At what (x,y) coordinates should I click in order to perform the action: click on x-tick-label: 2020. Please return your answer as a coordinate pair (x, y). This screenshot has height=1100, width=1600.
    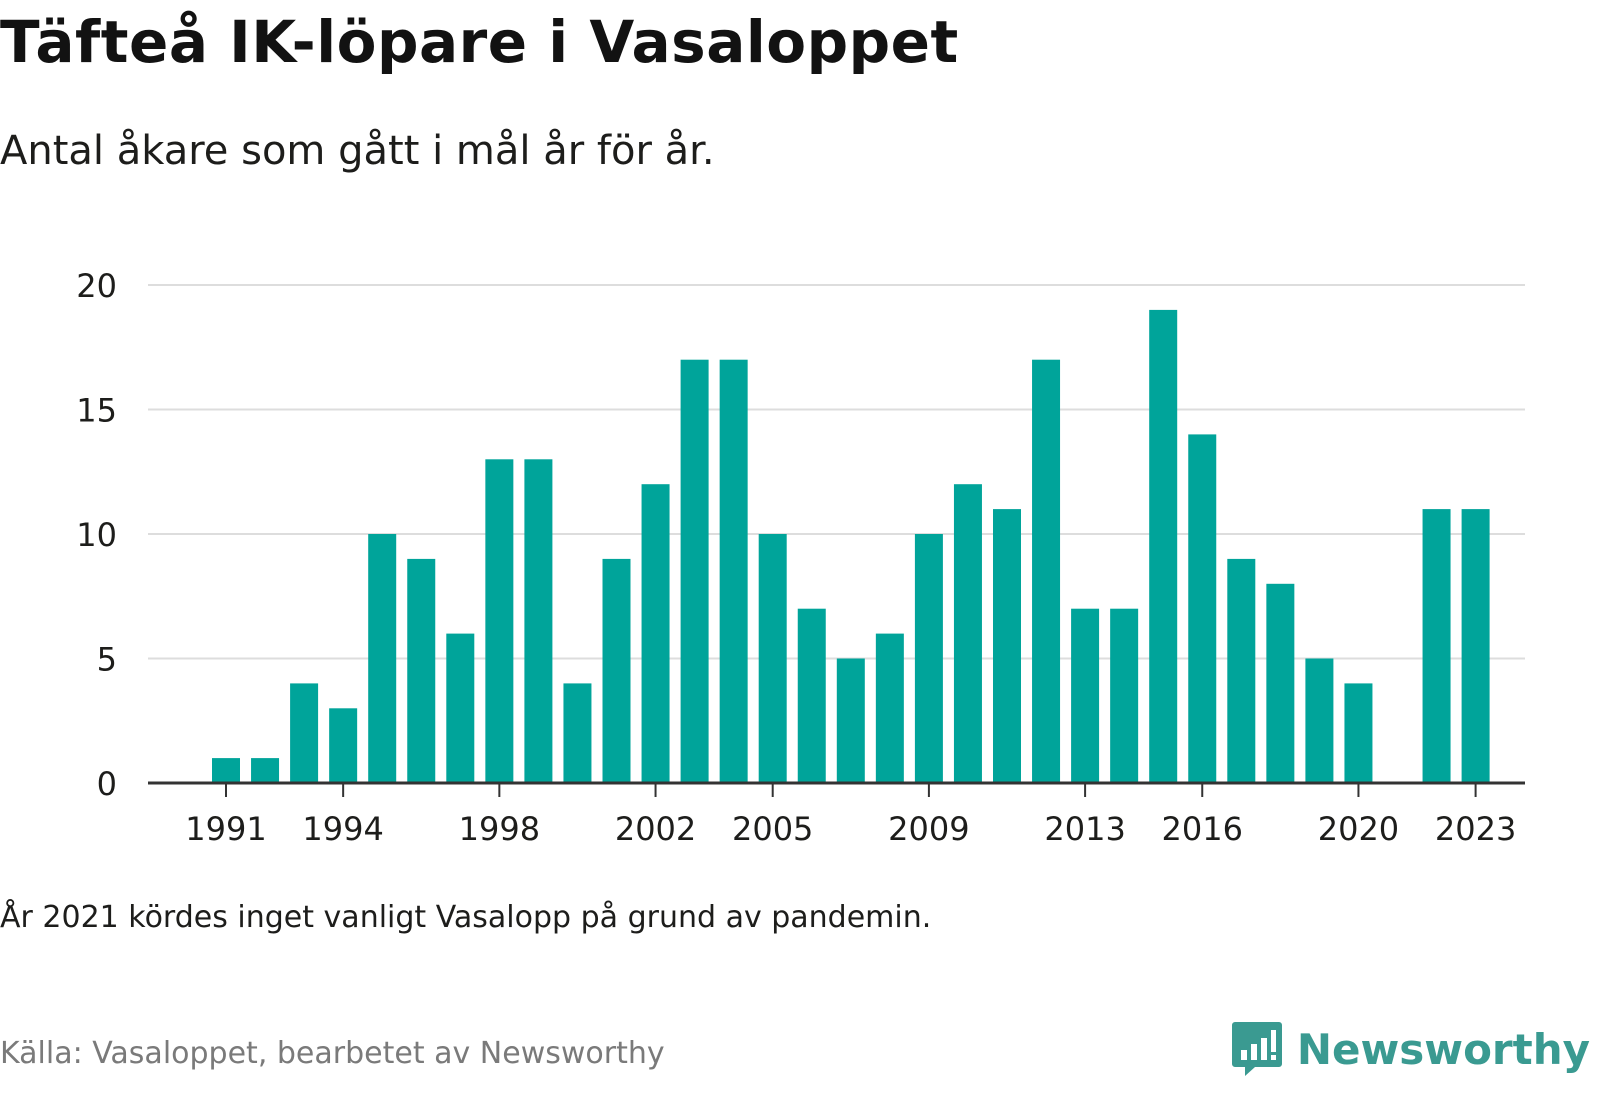
    Looking at the image, I should click on (1358, 829).